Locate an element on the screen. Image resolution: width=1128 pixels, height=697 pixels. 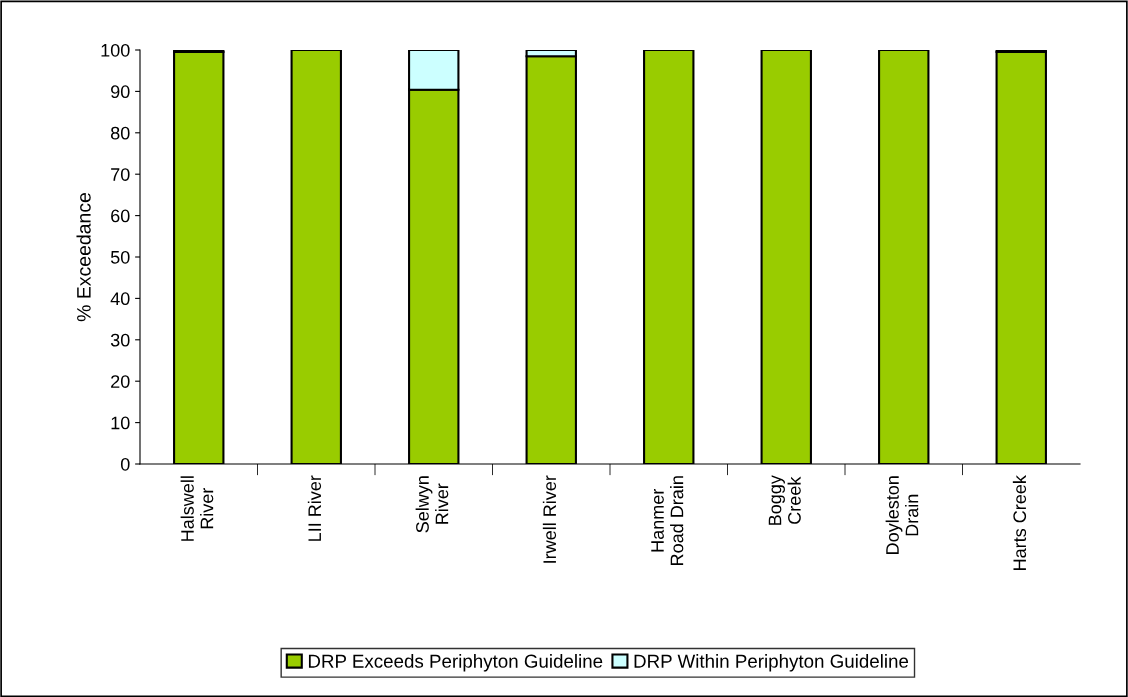
y-tick-label: 100 is located at coordinates (115, 50).